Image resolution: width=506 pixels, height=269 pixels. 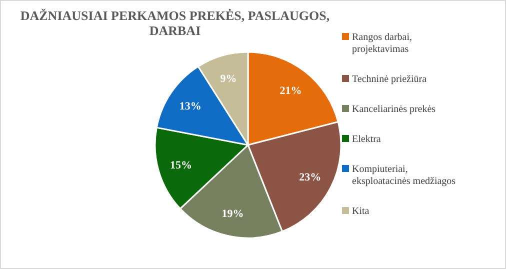 I want to click on legend-label: Techninė priežiūra, so click(x=390, y=79).